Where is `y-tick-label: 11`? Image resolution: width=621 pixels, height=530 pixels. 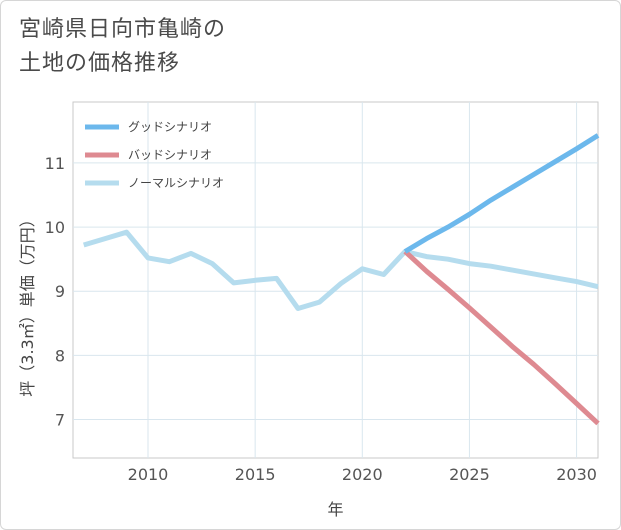
y-tick-label: 11 is located at coordinates (55, 163).